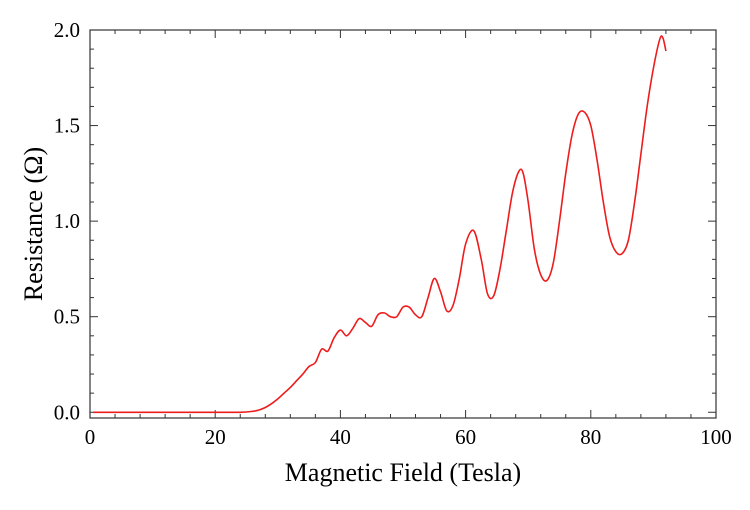 Image resolution: width=750 pixels, height=510 pixels. What do you see at coordinates (408, 437) in the screenshot?
I see `x-axis-tick-labels: 0 20 40 60 80 100` at bounding box center [408, 437].